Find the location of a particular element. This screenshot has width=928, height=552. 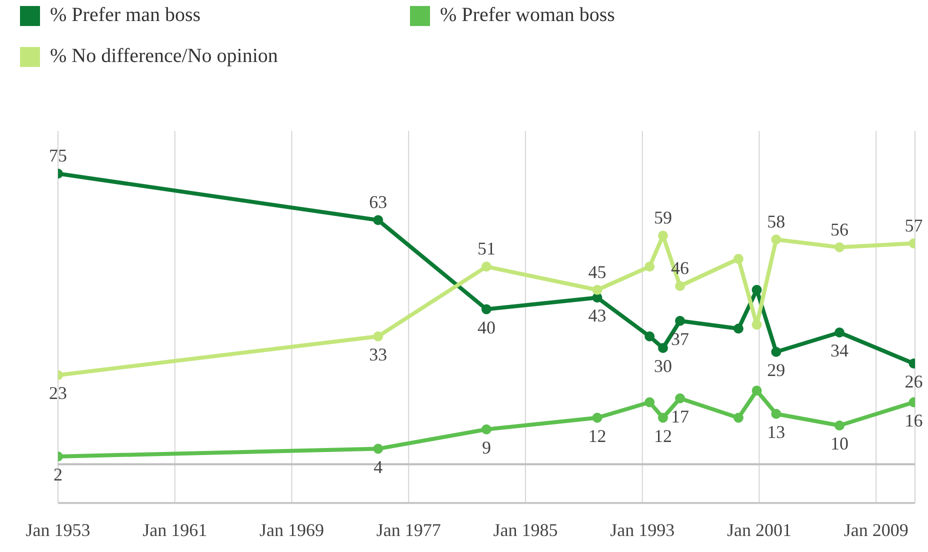

data-label: 4 is located at coordinates (378, 466).